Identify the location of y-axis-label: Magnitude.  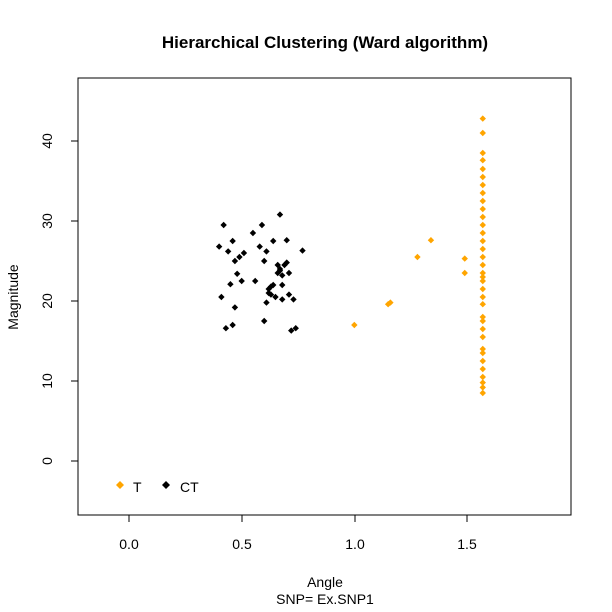
(13, 297).